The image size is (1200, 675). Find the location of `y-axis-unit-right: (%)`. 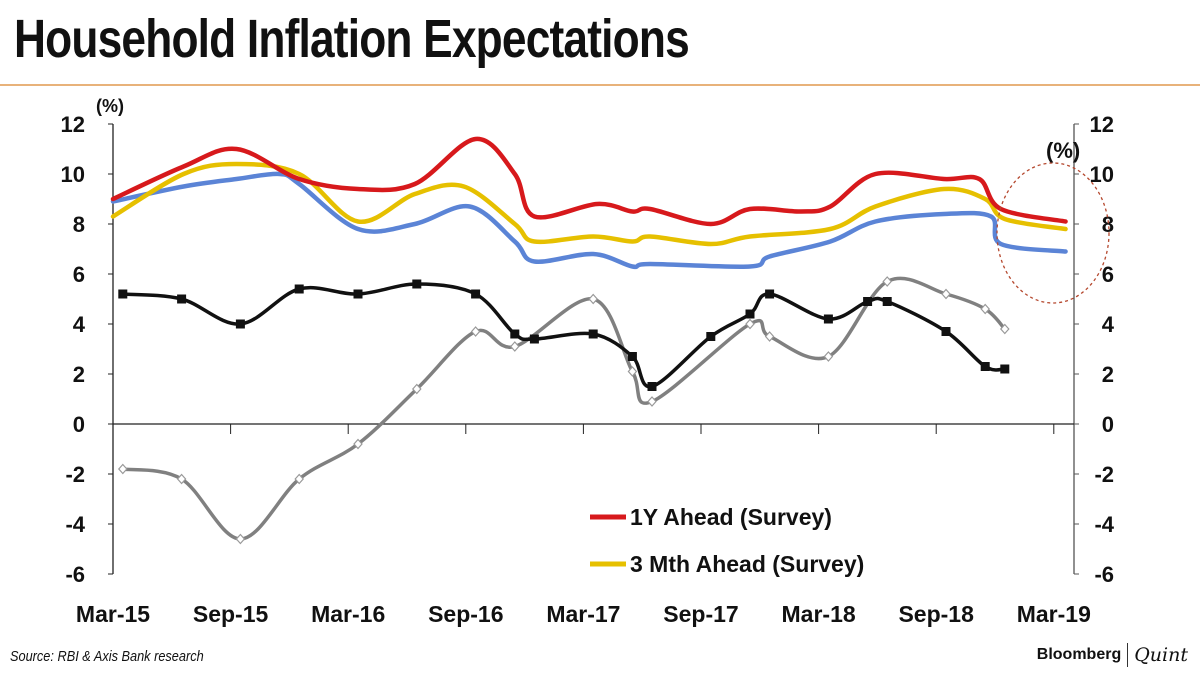

y-axis-unit-right: (%) is located at coordinates (1063, 150).